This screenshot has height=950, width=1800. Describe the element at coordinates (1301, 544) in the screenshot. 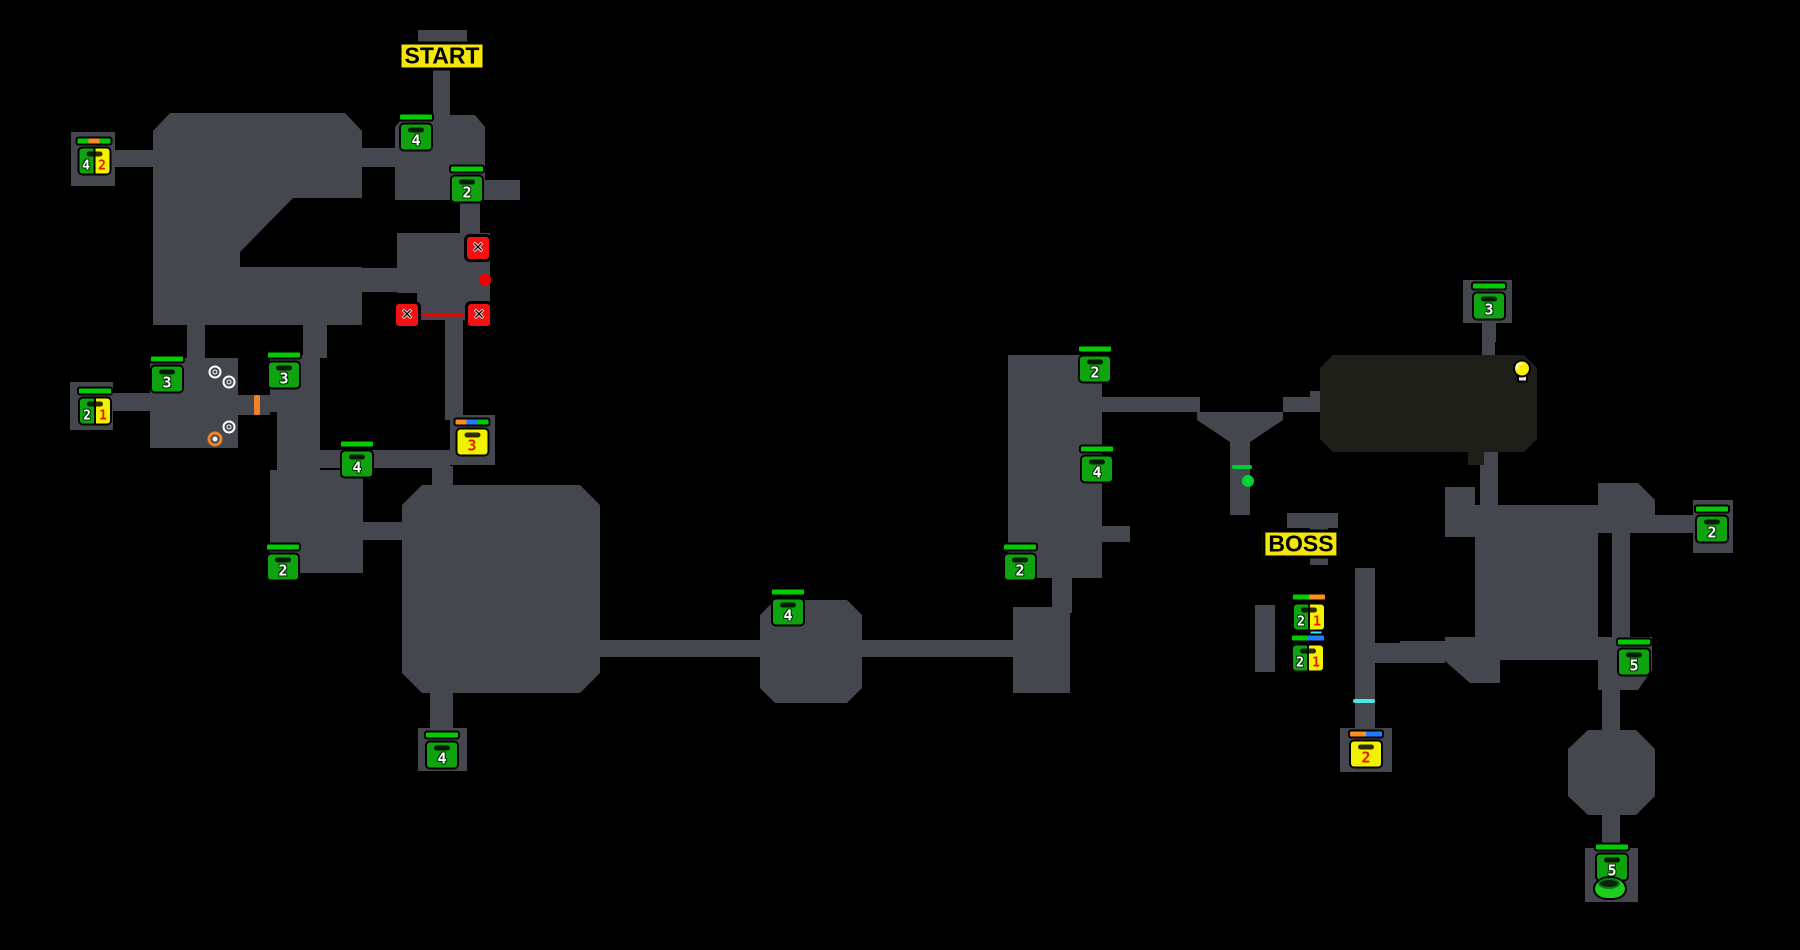

I see `boss-label: BOSS` at that location.